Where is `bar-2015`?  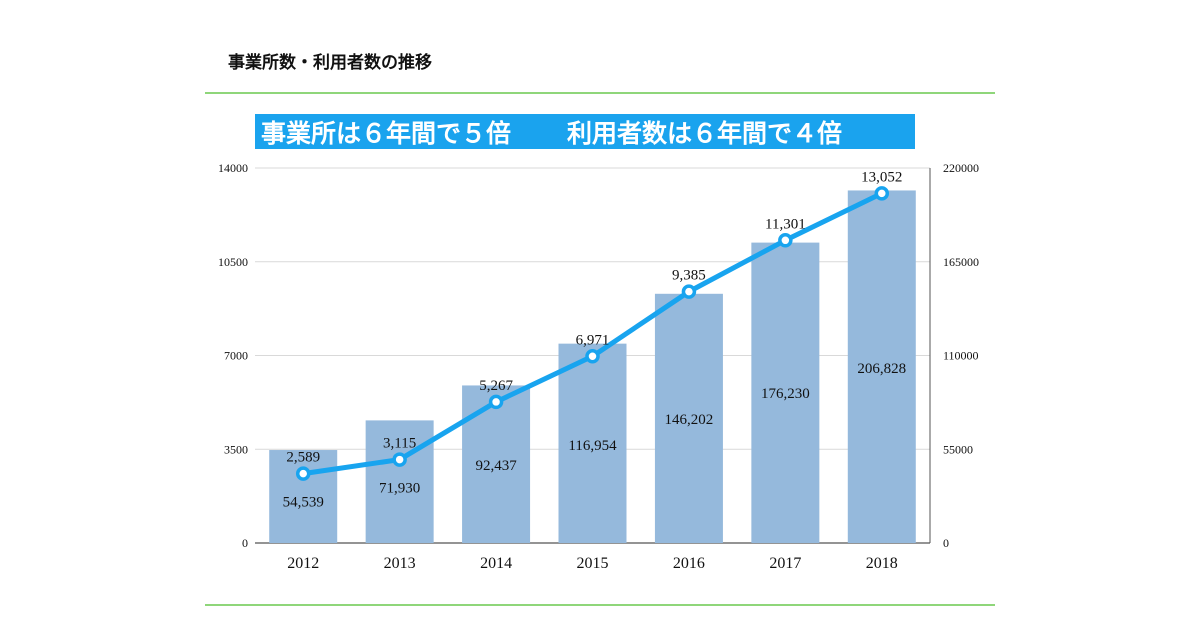
bar-2015 is located at coordinates (592, 443).